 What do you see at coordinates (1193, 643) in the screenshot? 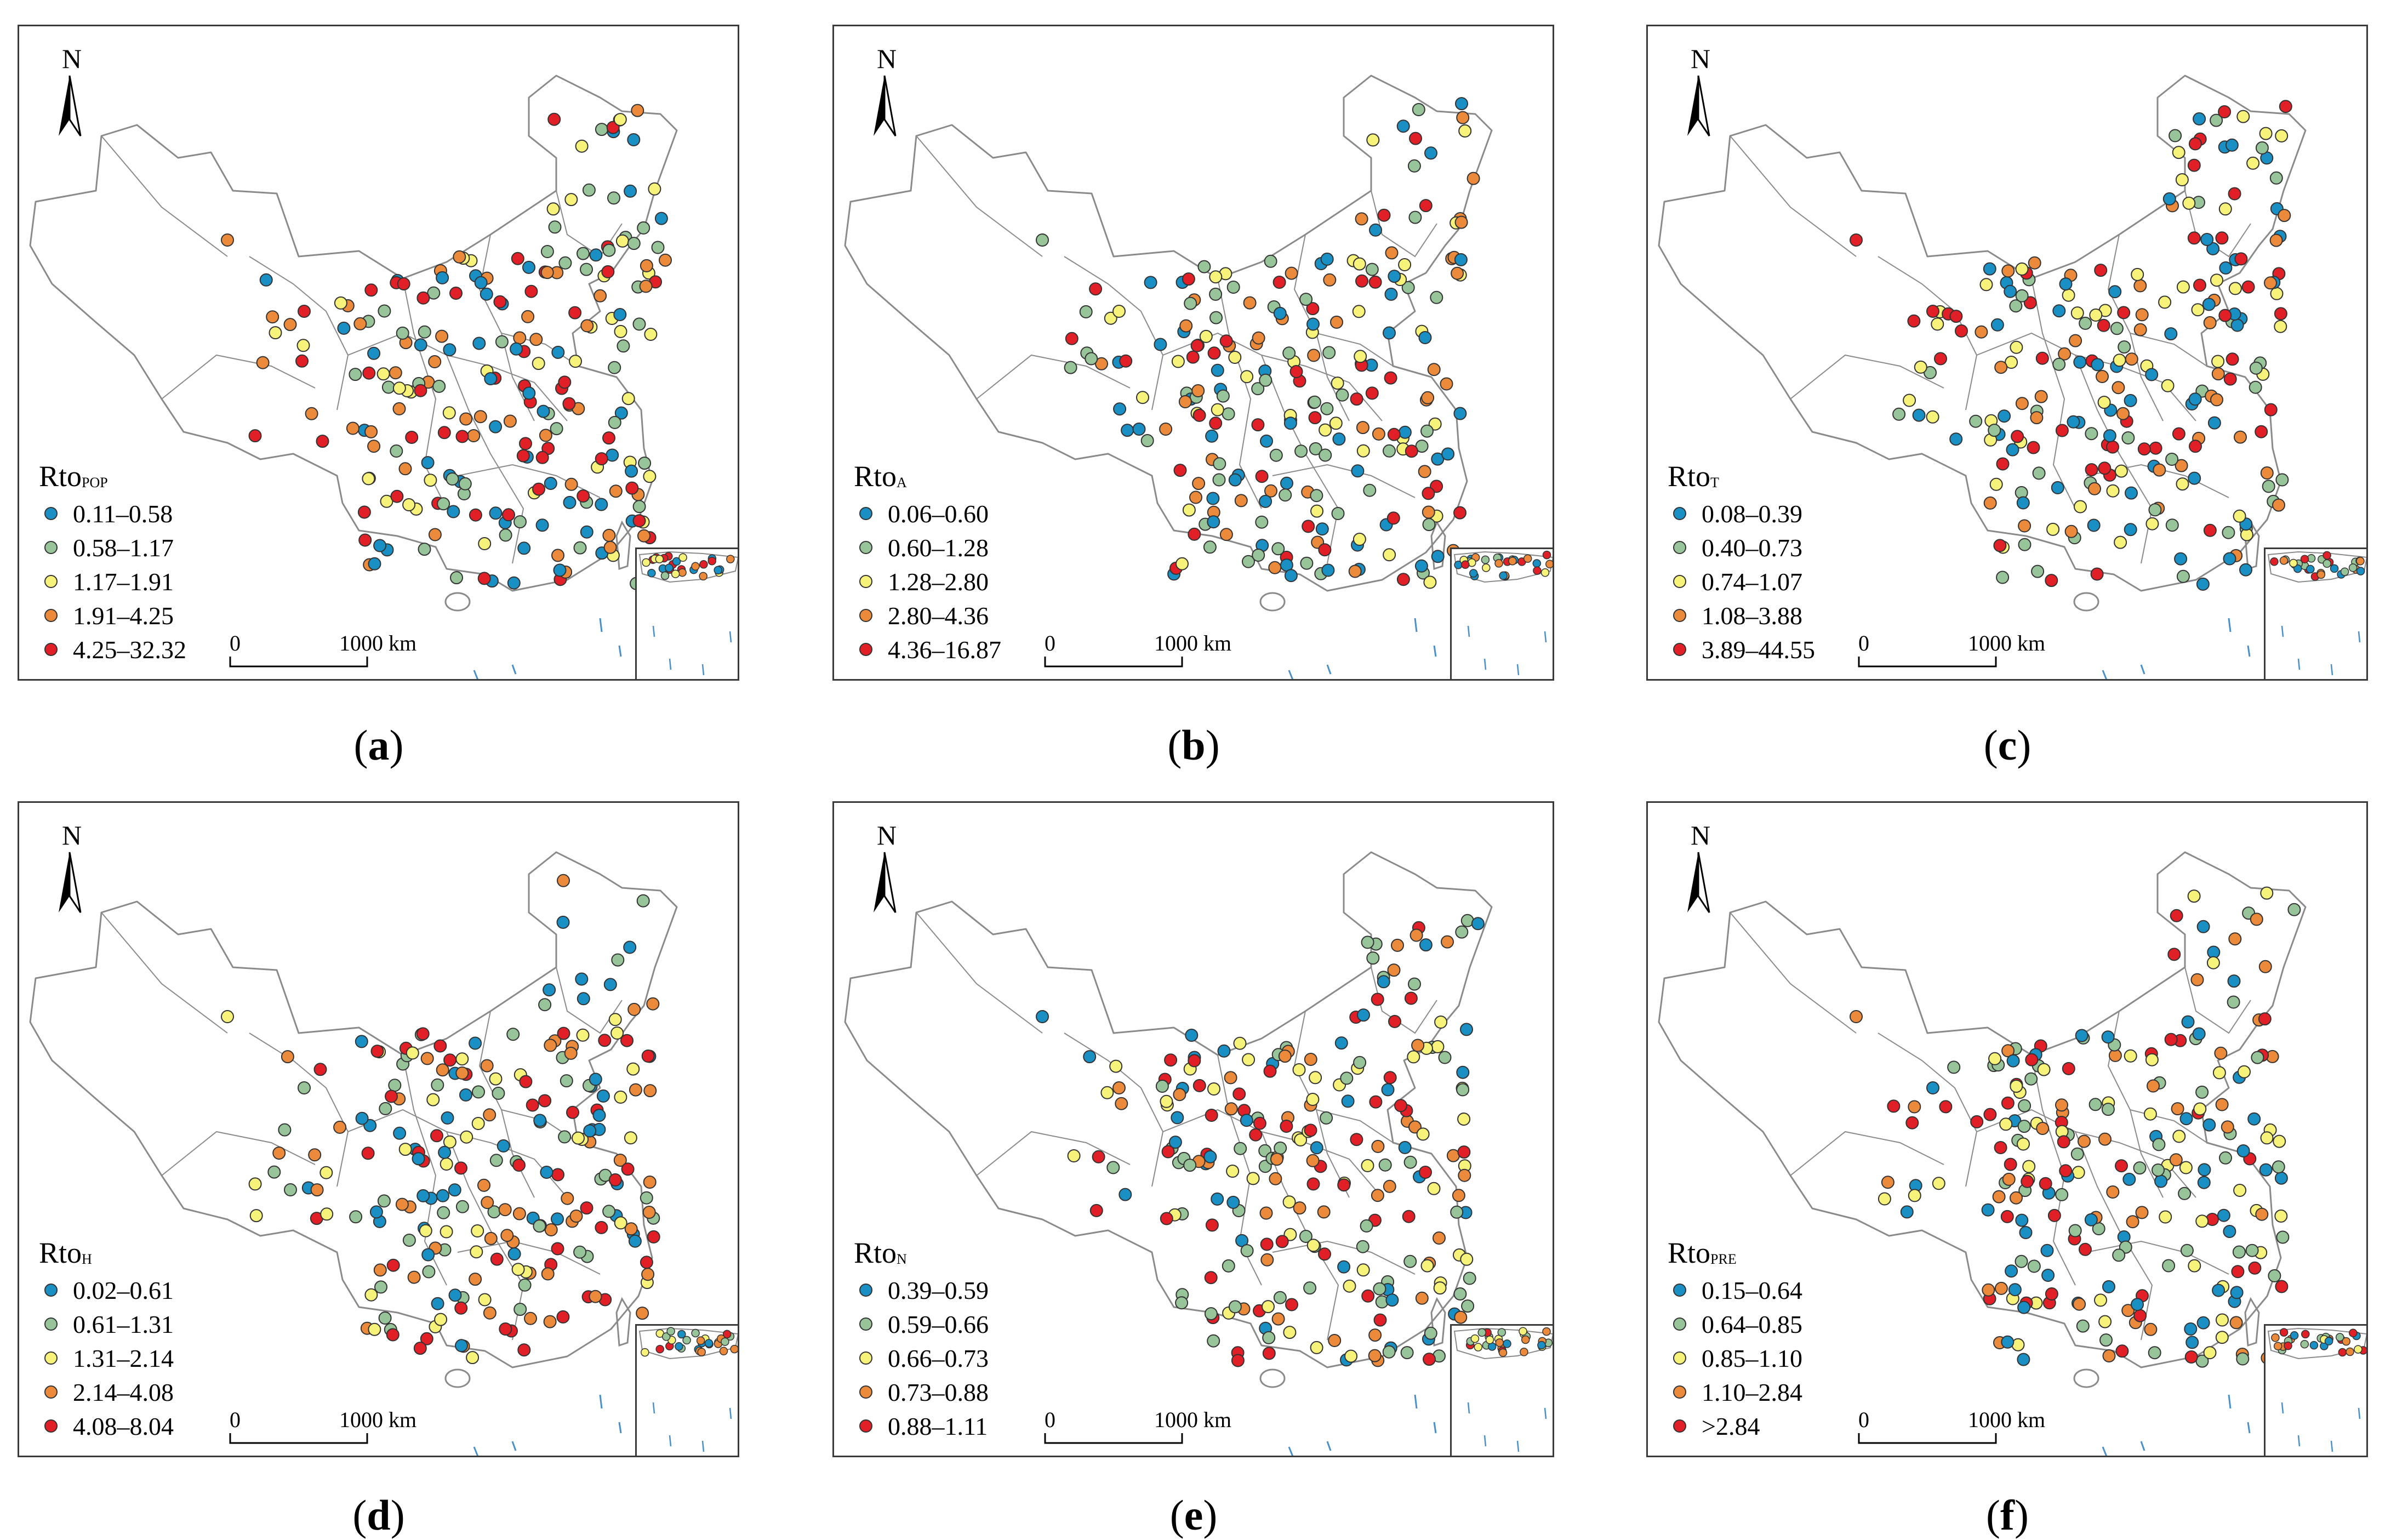
I see `scale-bar-label: 1000 km` at bounding box center [1193, 643].